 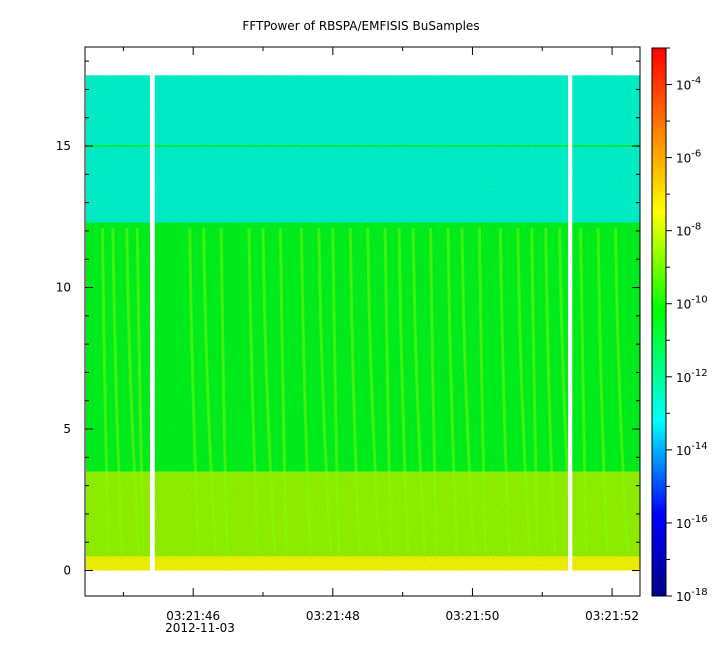 I want to click on colorbar-gradient, so click(x=659, y=322).